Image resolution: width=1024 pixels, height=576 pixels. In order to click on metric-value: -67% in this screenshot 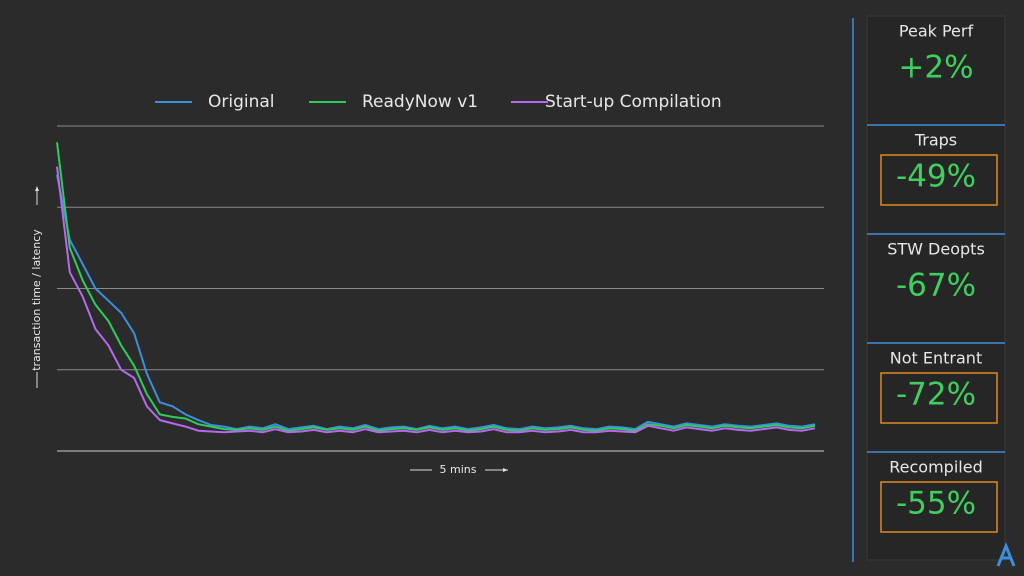, I will do `click(936, 286)`.